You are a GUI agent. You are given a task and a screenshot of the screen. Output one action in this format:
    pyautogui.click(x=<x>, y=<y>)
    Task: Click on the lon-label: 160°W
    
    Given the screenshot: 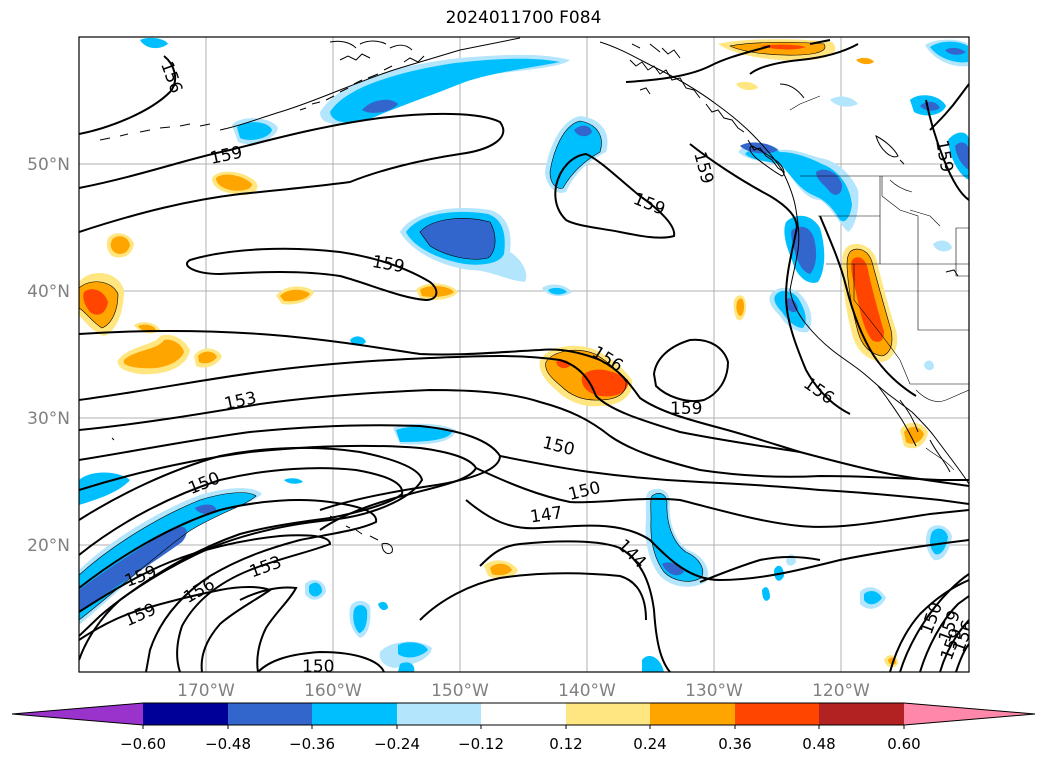 What is the action you would take?
    pyautogui.click(x=333, y=691)
    